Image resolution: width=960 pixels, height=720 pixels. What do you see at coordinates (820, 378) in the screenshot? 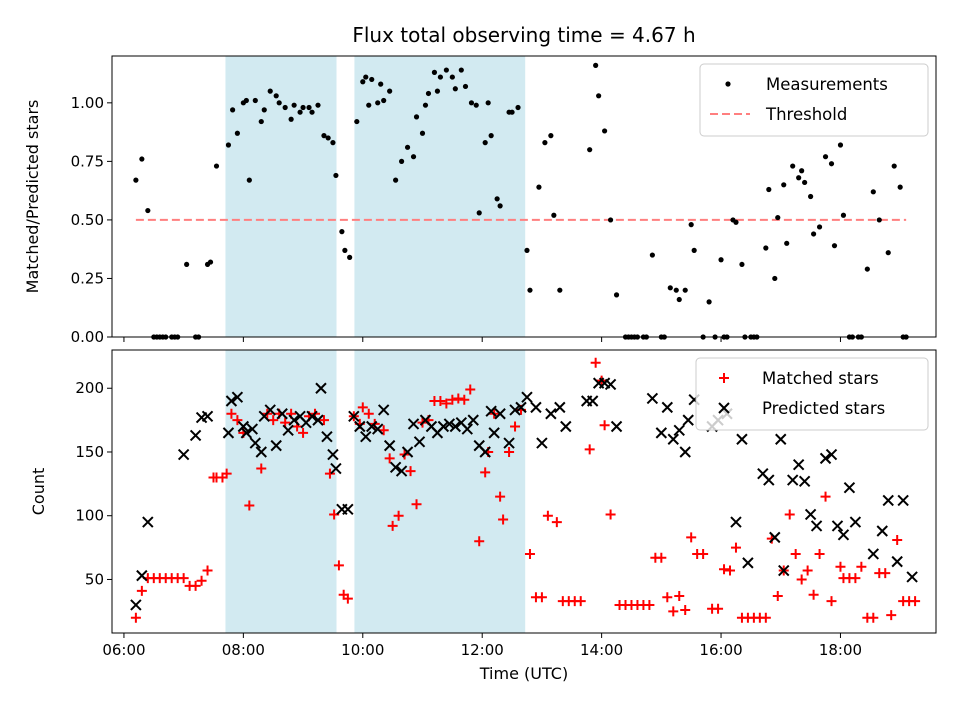
I see `legend-label: Matched stars` at bounding box center [820, 378].